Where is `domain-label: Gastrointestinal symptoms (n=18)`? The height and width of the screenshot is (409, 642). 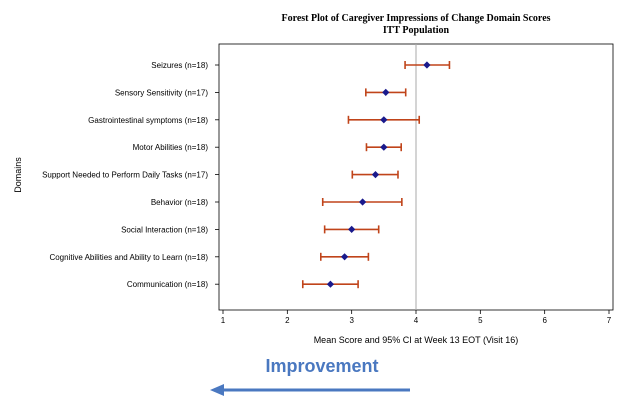
domain-label: Gastrointestinal symptoms (n=18) is located at coordinates (148, 120).